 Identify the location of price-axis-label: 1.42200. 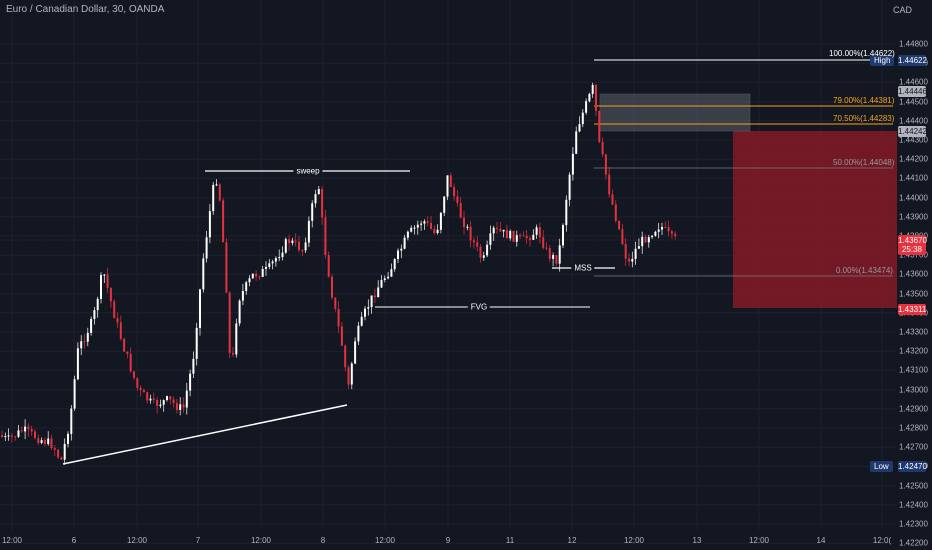
(913, 543).